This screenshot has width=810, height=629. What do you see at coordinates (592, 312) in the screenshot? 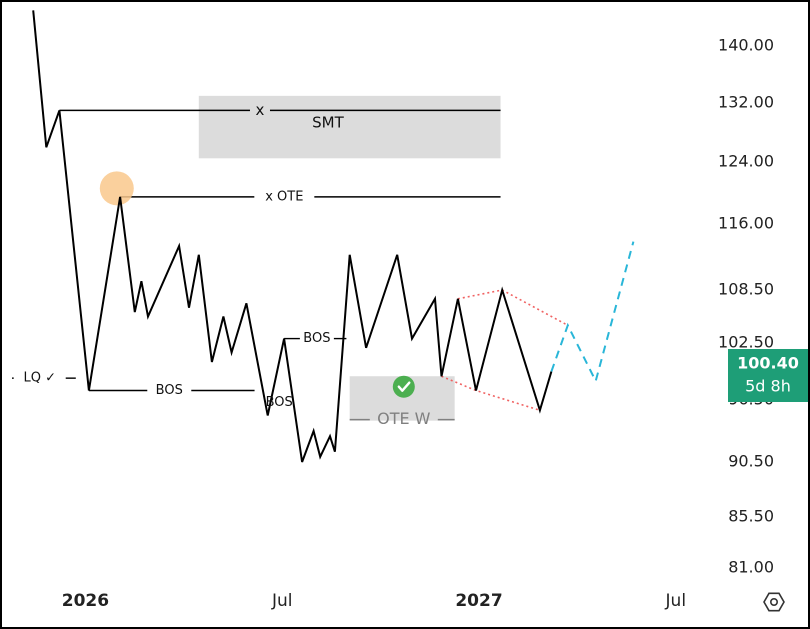
I see `projection-series-line` at bounding box center [592, 312].